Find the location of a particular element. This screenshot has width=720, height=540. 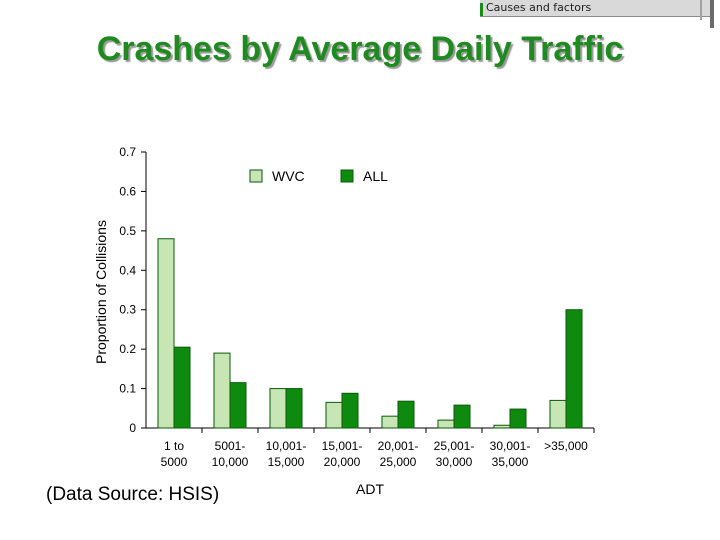

section-header-bar: Causes and factors is located at coordinates (595, 8).